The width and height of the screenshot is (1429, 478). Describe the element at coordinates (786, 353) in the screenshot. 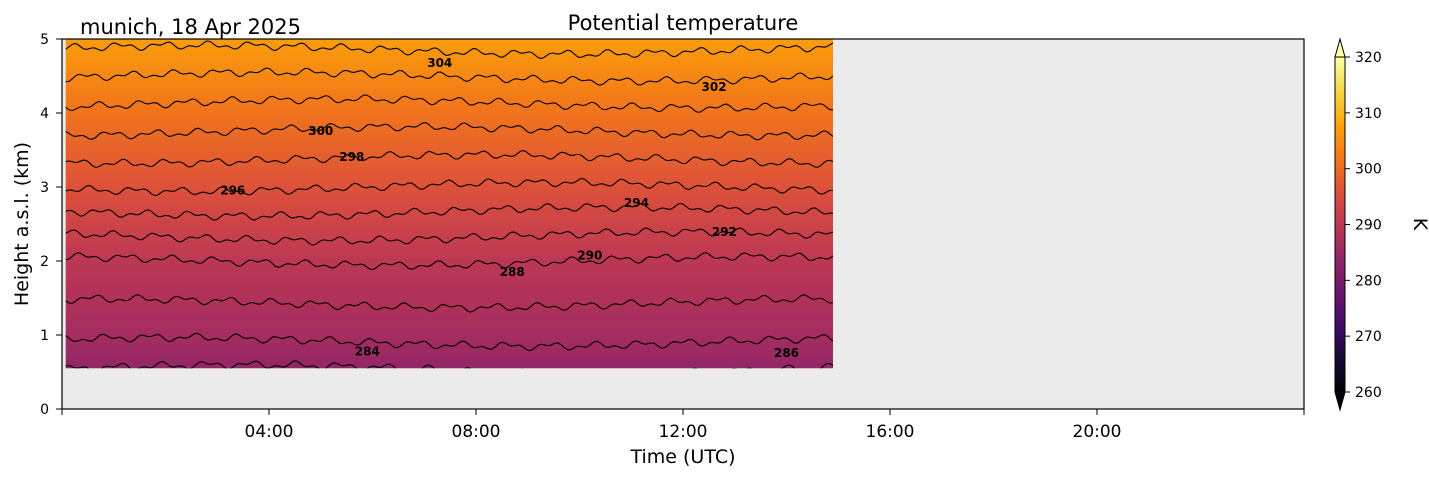

I see `contour-label: 286` at that location.